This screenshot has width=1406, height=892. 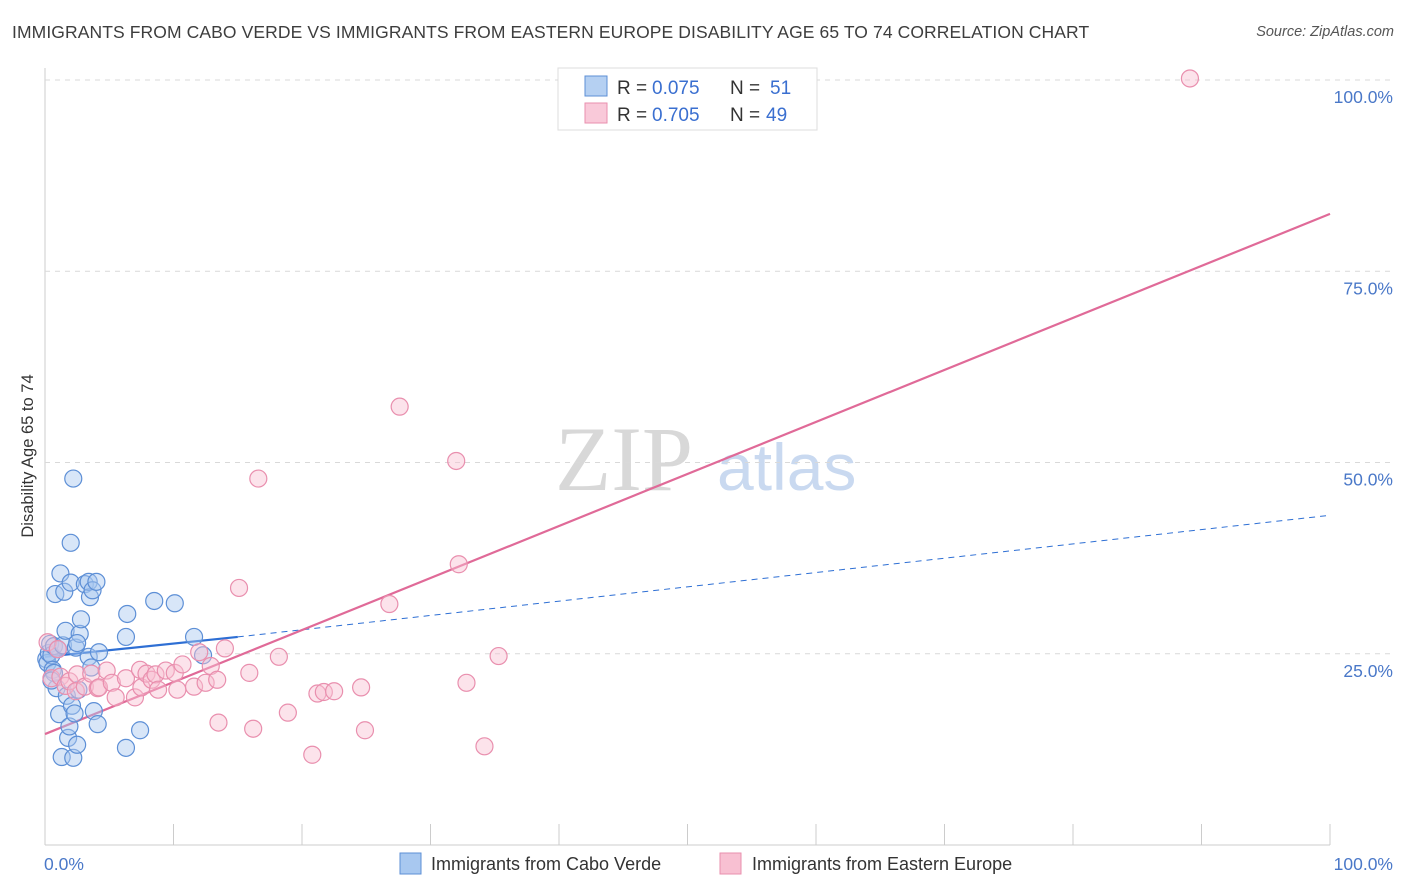 What do you see at coordinates (776, 115) in the screenshot?
I see `stats-n-value-2: 49` at bounding box center [776, 115].